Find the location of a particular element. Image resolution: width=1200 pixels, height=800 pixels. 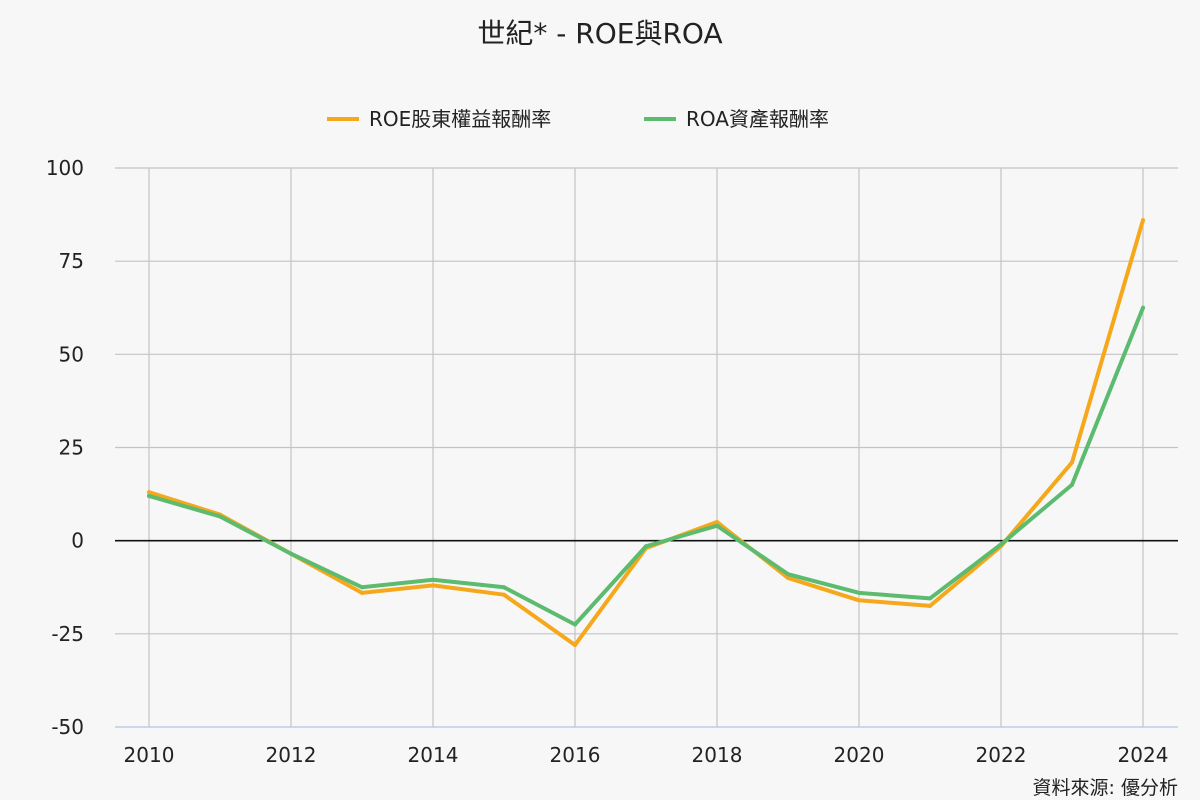

source-note: 資料來源: 優分析 is located at coordinates (1105, 788).